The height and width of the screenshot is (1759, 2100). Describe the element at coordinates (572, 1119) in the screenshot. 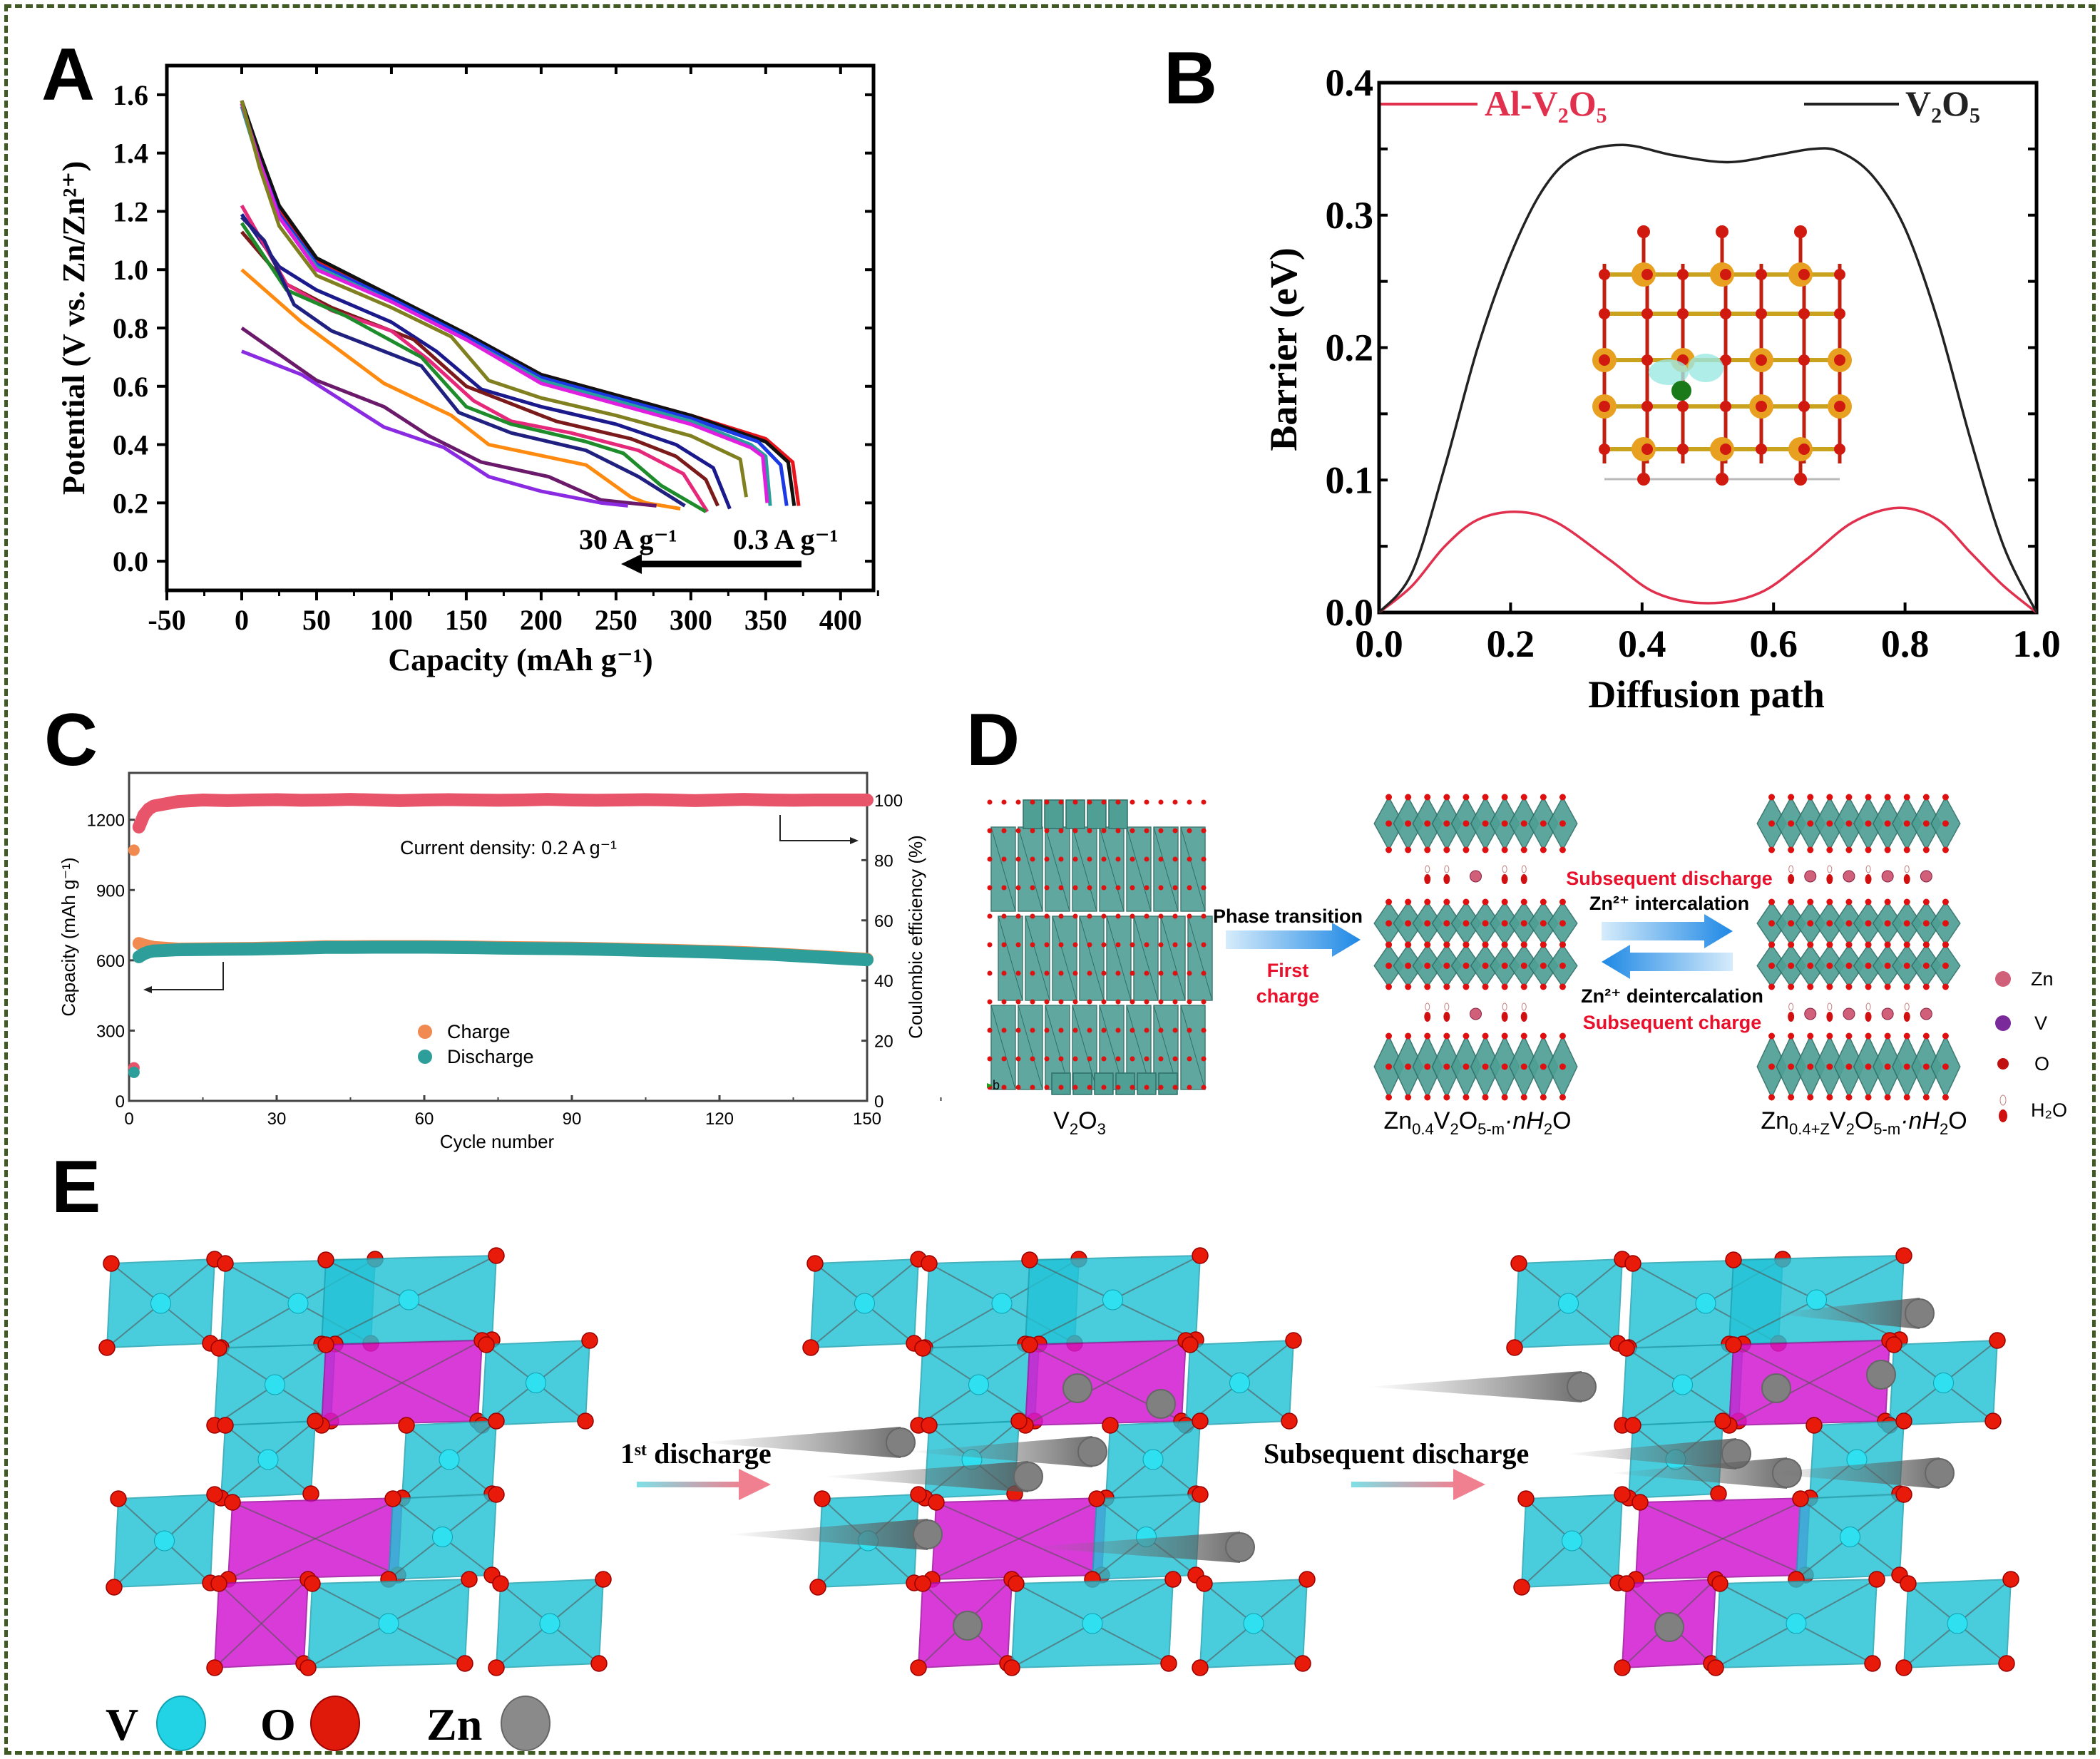

I see `c-x-tick-label: 90` at that location.